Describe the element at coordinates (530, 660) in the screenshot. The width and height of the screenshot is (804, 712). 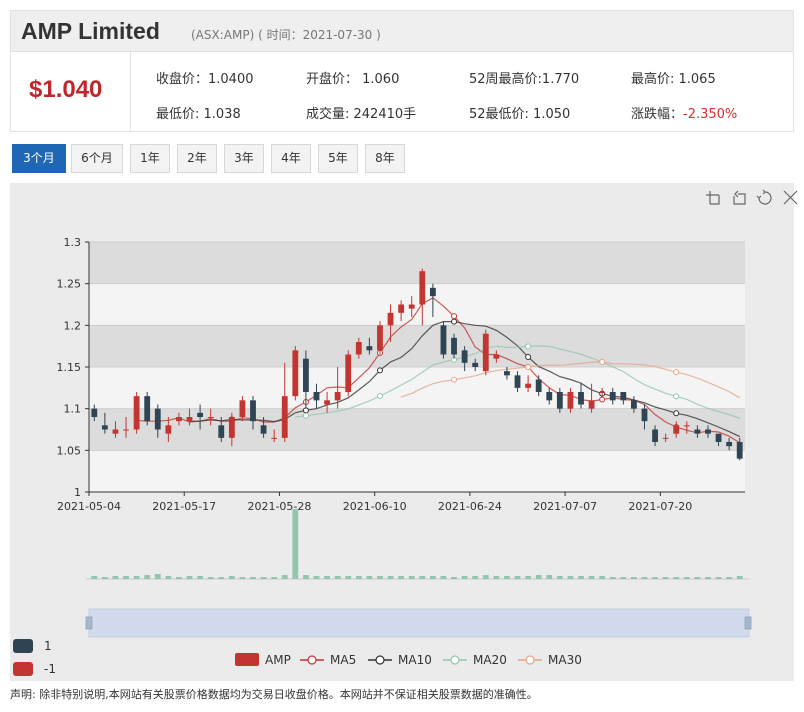
I see `legend-swatch-marker` at that location.